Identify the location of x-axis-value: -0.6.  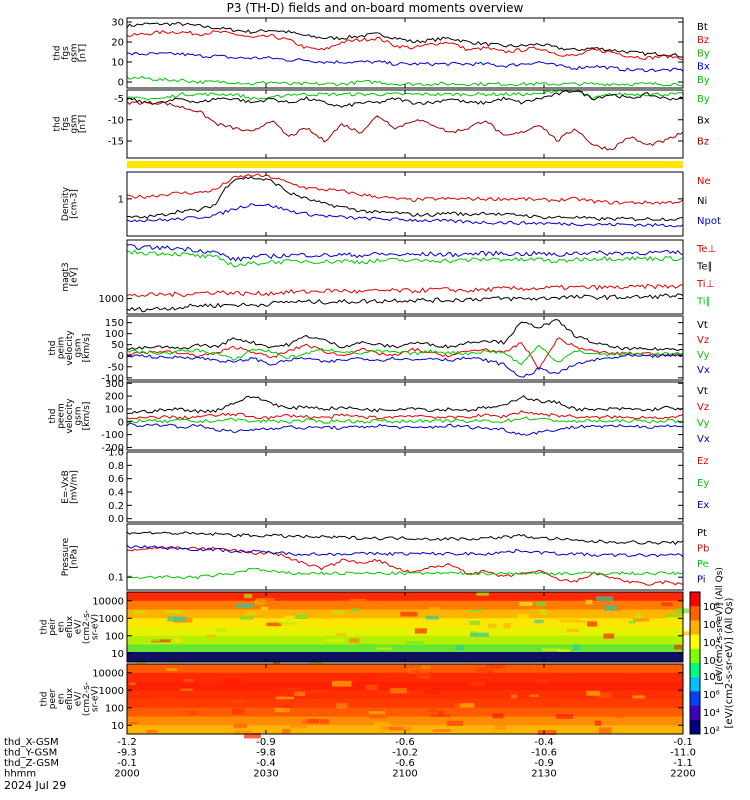
(405, 763).